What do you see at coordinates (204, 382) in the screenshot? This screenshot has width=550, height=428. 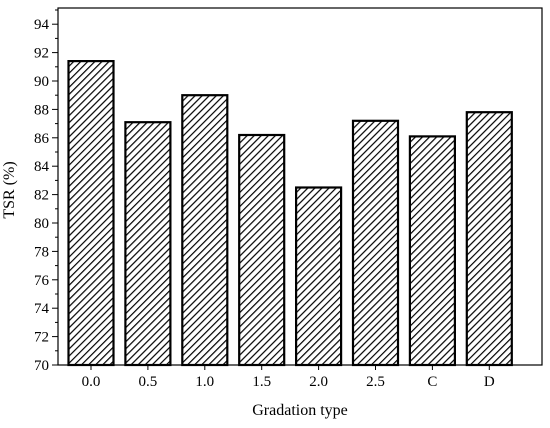 I see `x-tick-label: 1.0` at bounding box center [204, 382].